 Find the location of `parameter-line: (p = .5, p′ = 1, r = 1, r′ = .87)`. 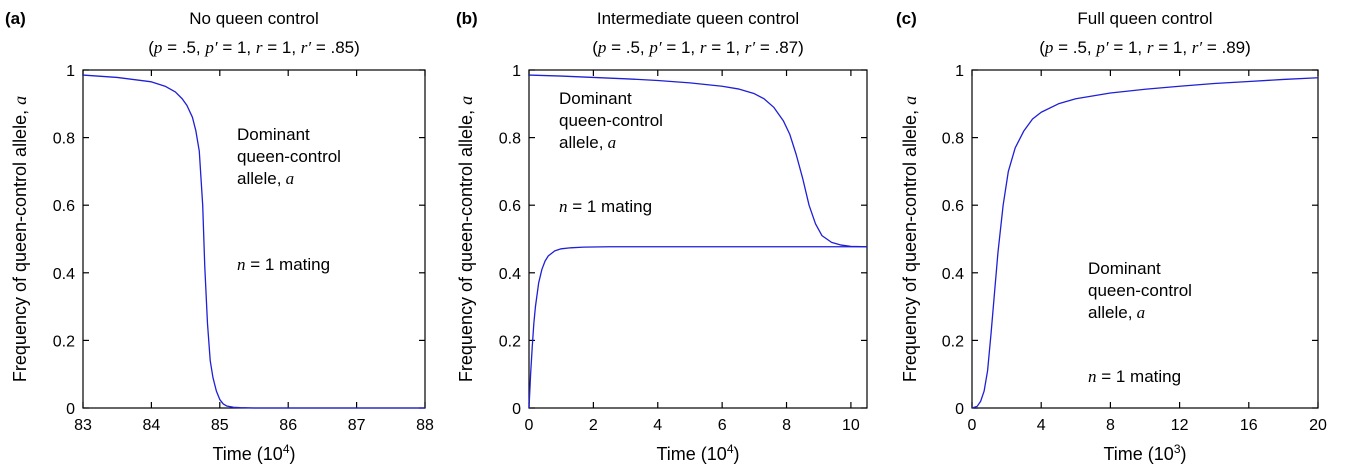

parameter-line: (p = .5, p′ = 1, r = 1, r′ = .87) is located at coordinates (698, 47).